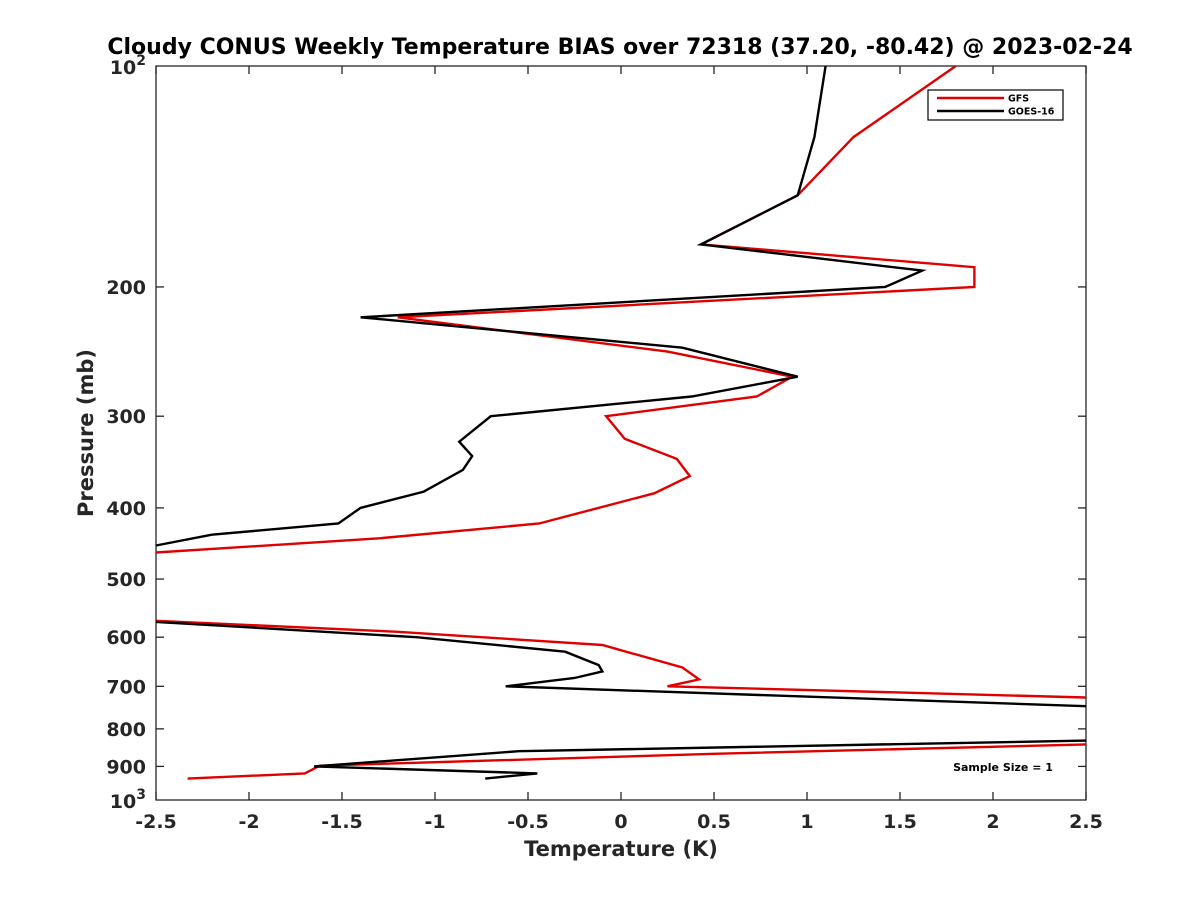 The width and height of the screenshot is (1200, 900). I want to click on legend: GFS GOES-16, so click(995, 105).